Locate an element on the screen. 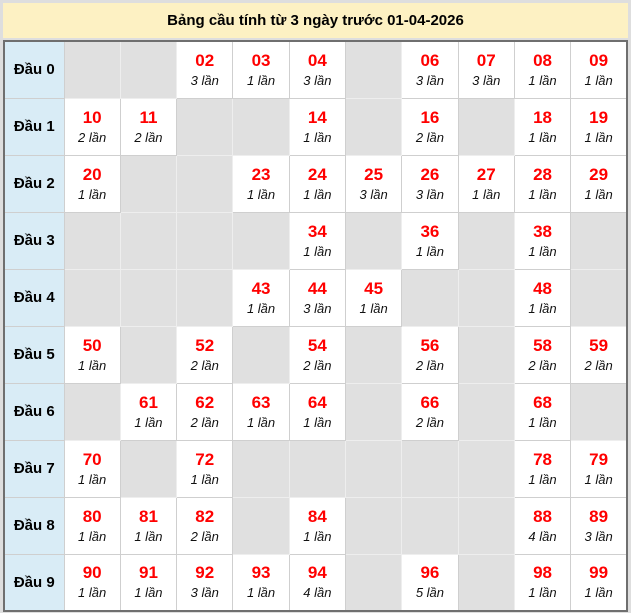 This screenshot has width=631, height=613. number-cell: 18 1 lần is located at coordinates (542, 126).